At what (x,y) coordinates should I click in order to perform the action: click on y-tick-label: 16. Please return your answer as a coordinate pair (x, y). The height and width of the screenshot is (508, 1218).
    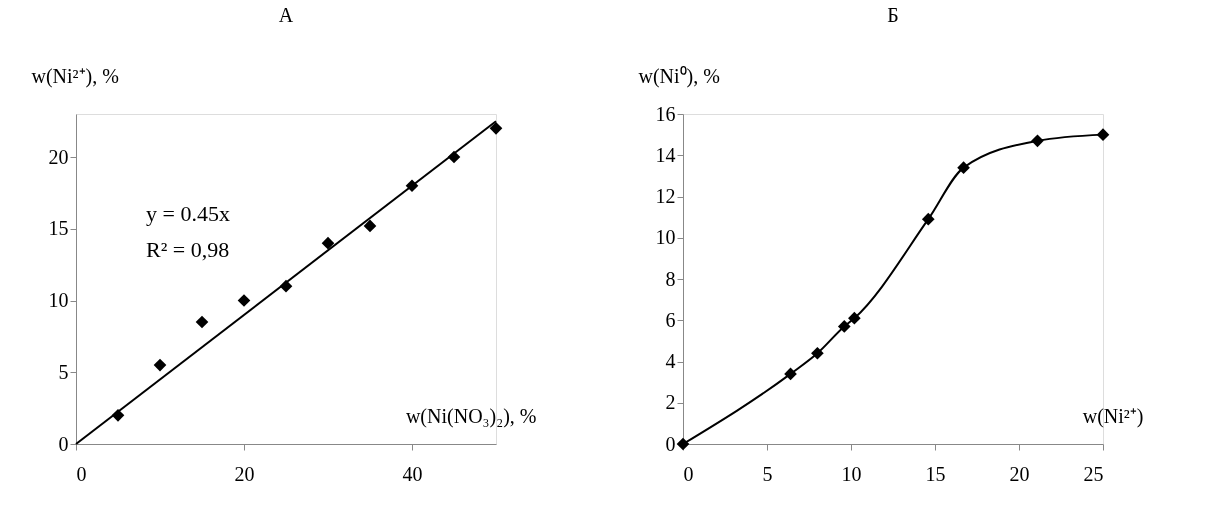
    Looking at the image, I should click on (665, 113).